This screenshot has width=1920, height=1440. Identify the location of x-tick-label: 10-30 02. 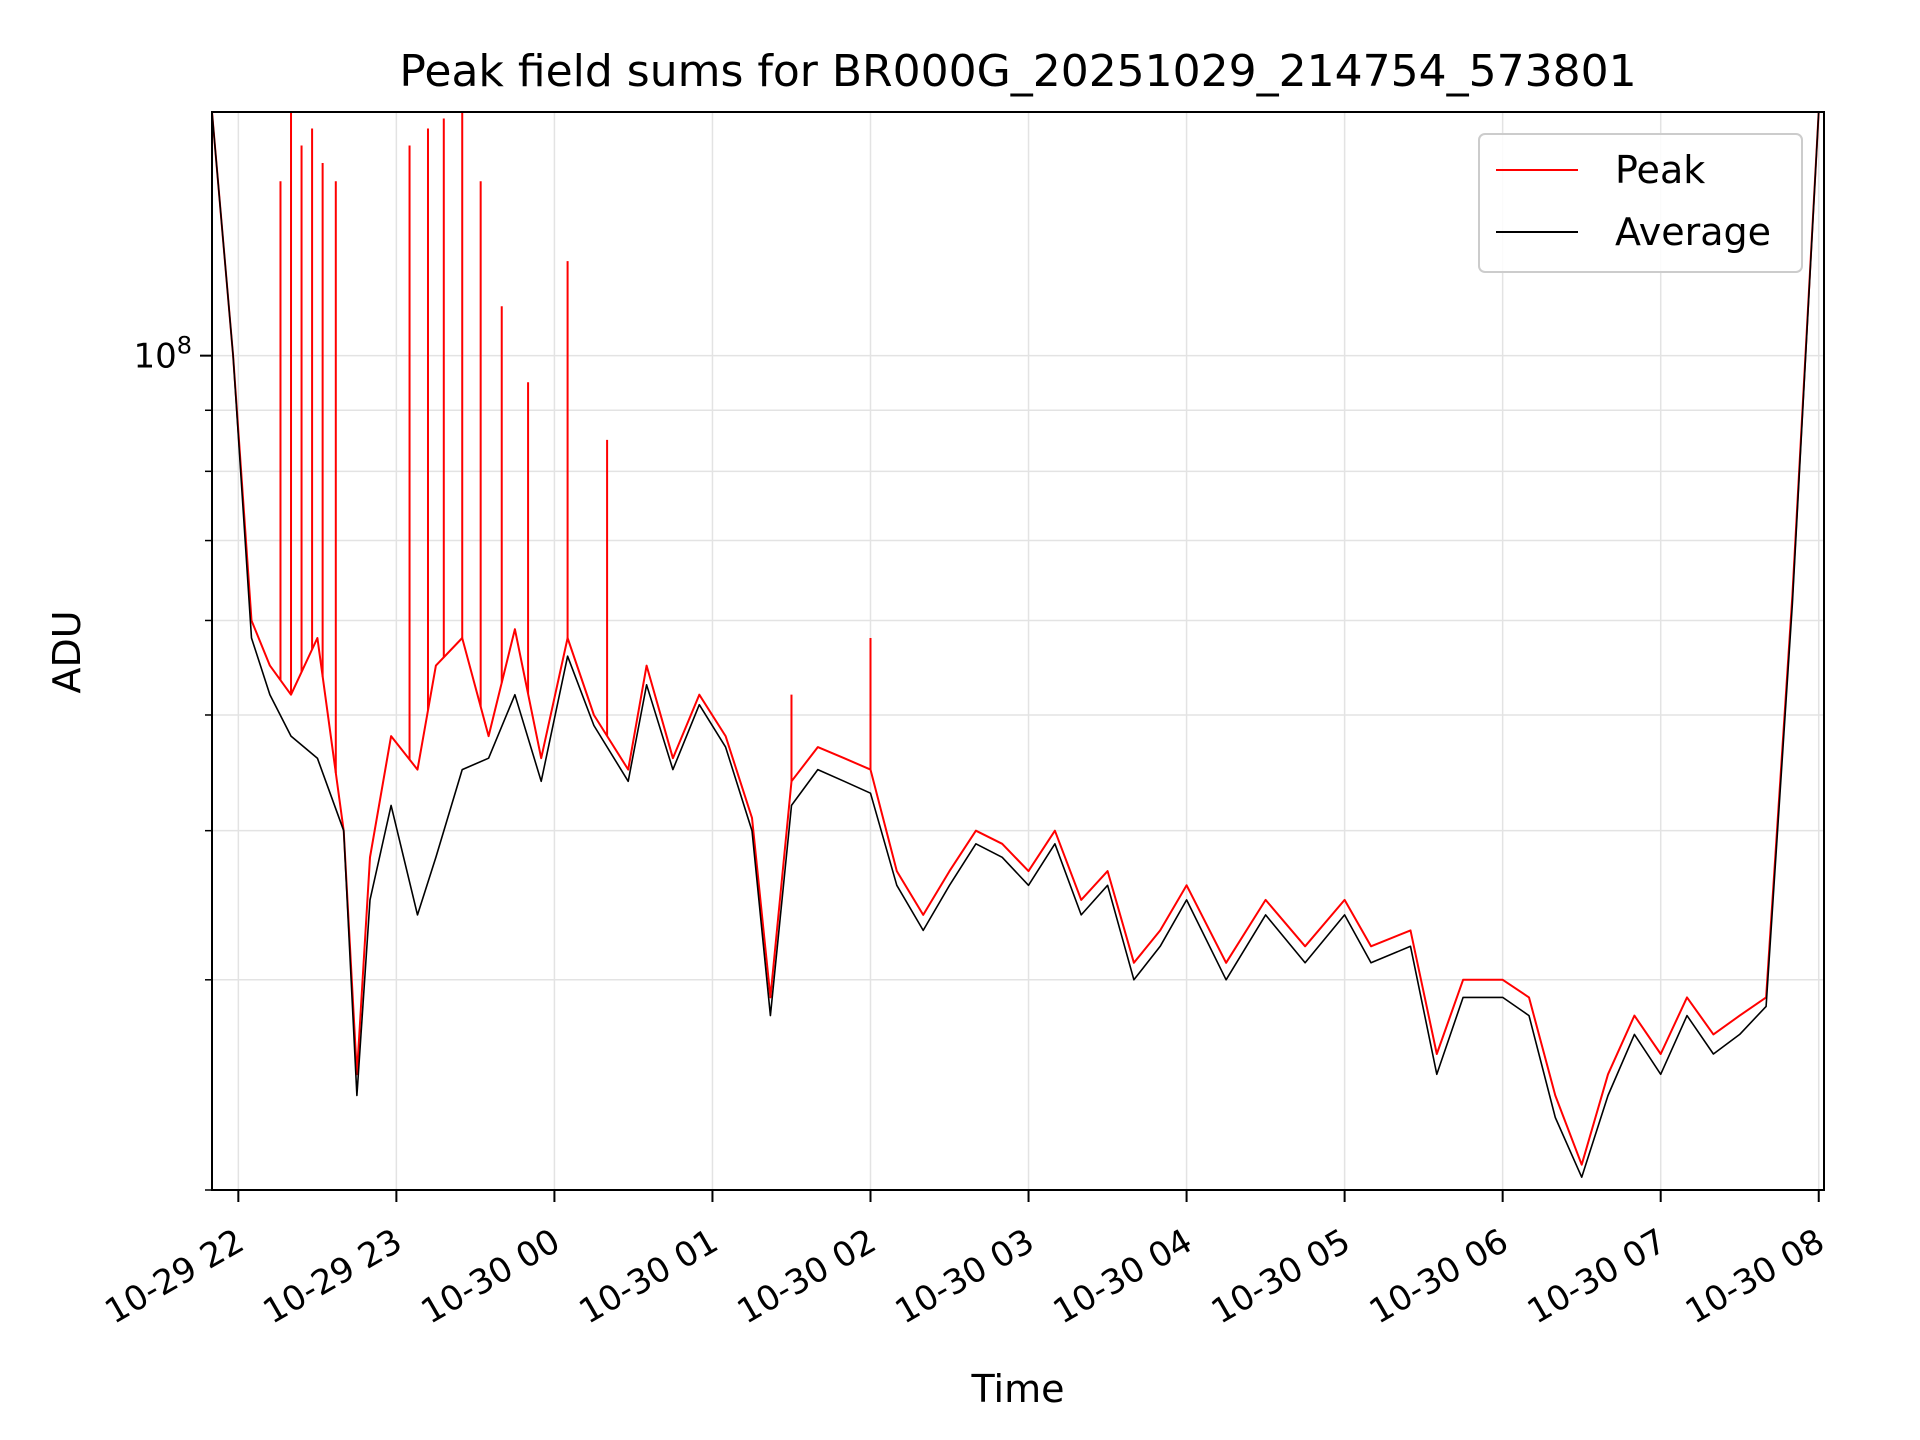
(807, 1276).